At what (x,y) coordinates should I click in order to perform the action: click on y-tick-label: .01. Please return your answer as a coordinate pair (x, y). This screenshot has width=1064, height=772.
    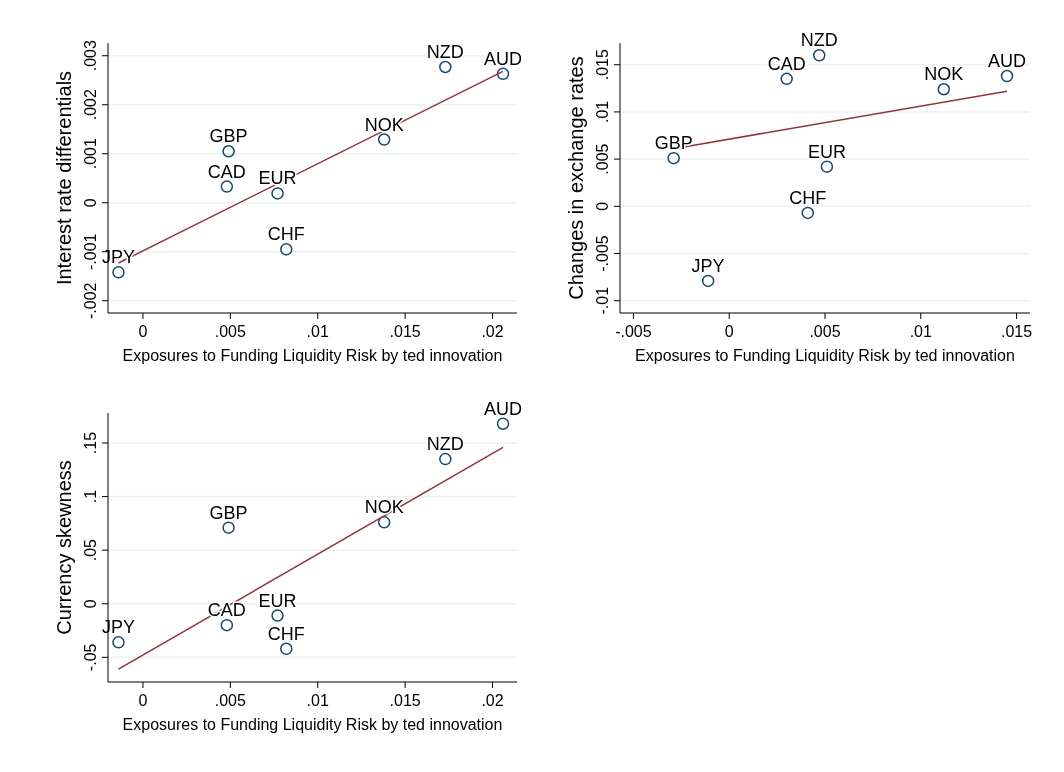
    Looking at the image, I should click on (602, 112).